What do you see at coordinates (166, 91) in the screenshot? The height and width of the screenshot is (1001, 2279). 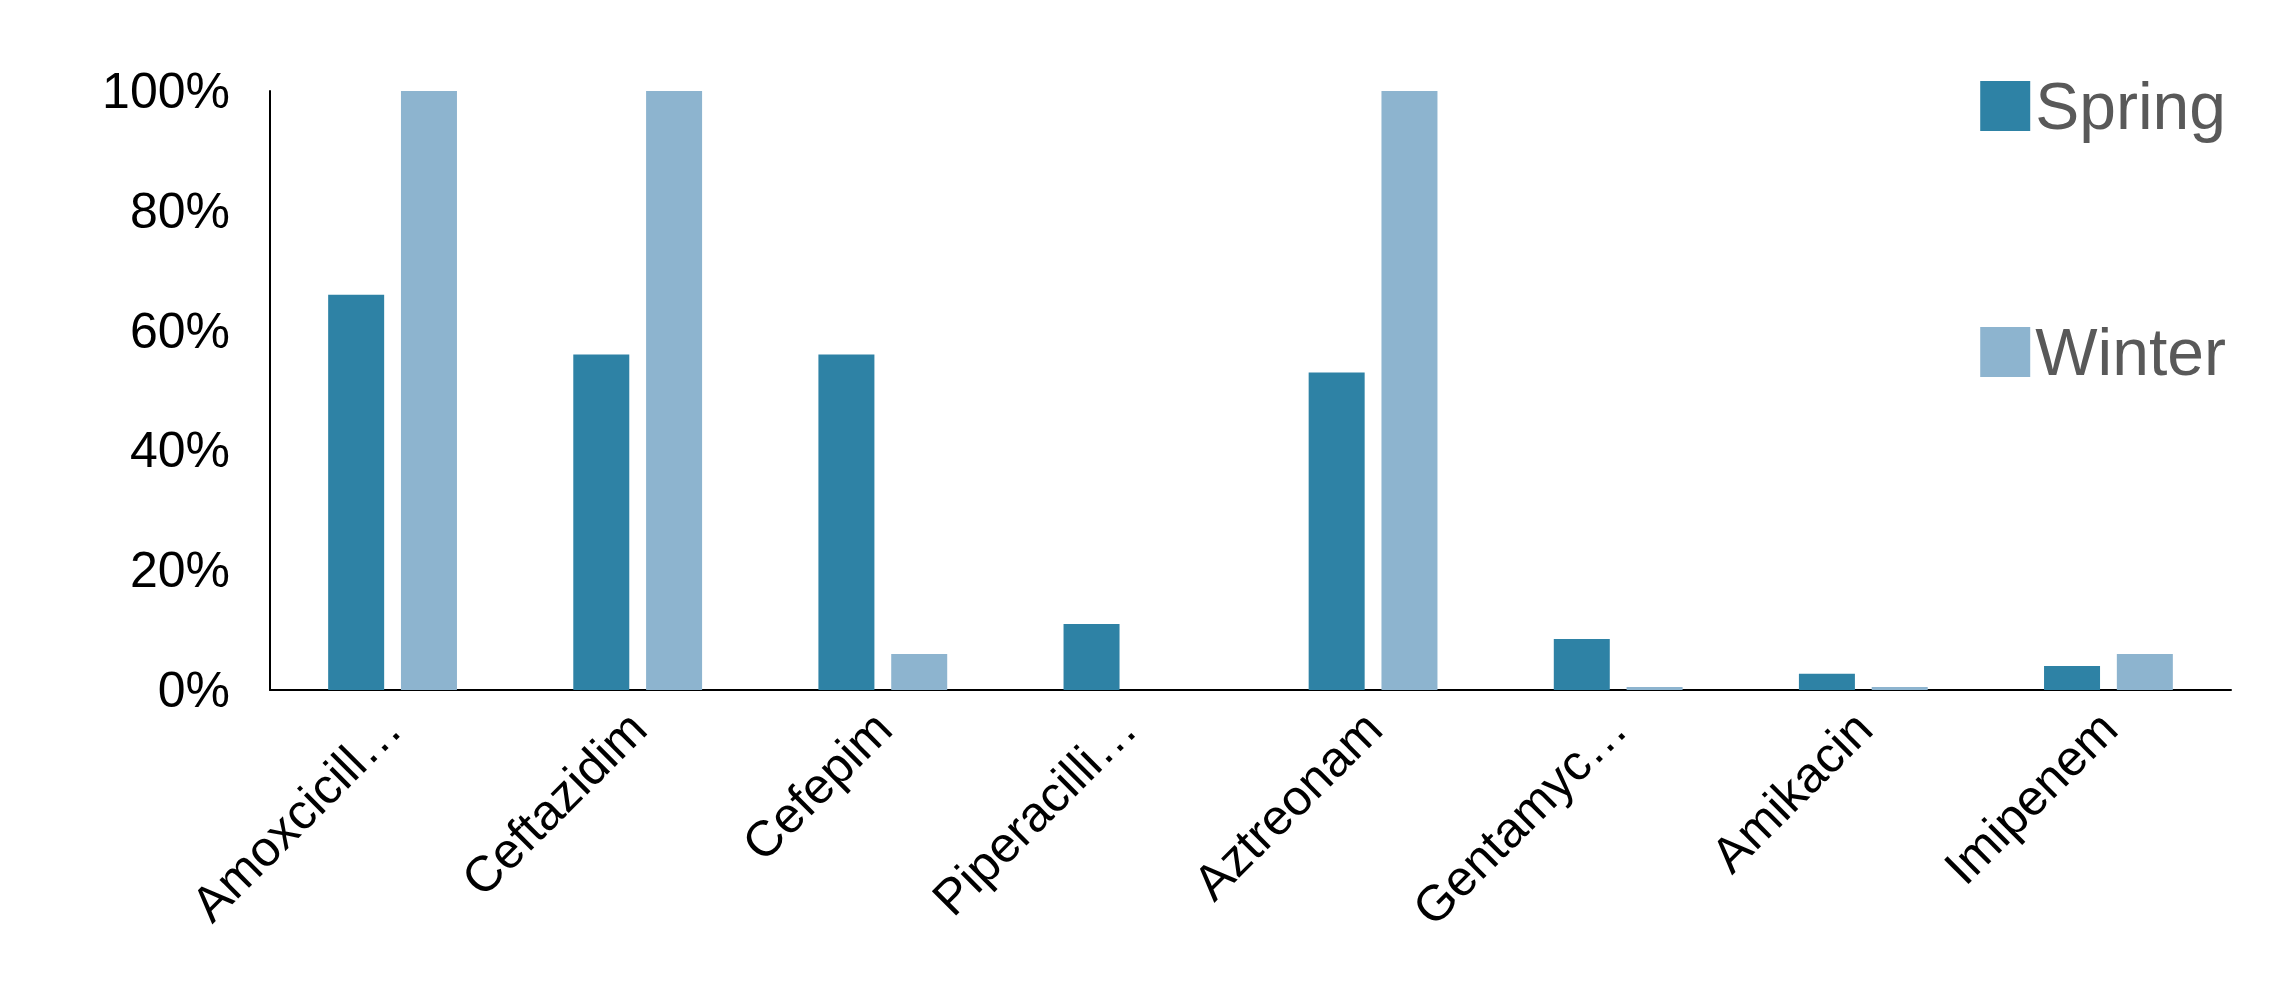 I see `y-tick-label: 100%` at bounding box center [166, 91].